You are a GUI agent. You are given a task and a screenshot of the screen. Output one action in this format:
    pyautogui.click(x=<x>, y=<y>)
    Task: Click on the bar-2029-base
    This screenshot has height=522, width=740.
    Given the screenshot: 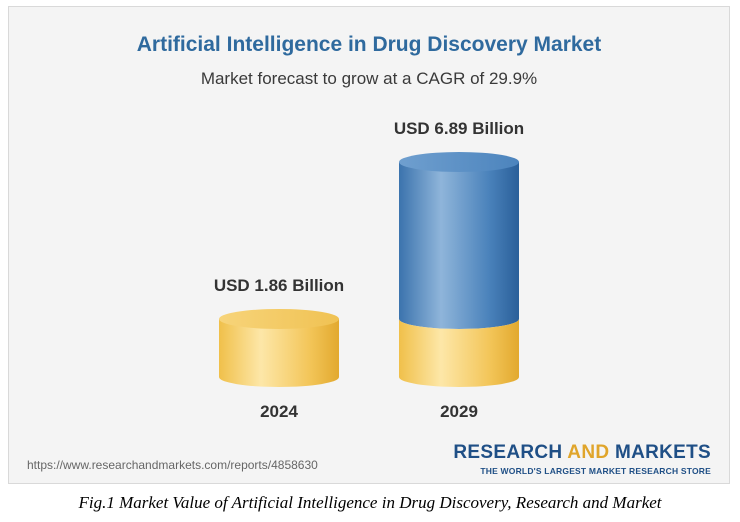 What is the action you would take?
    pyautogui.click(x=459, y=352)
    